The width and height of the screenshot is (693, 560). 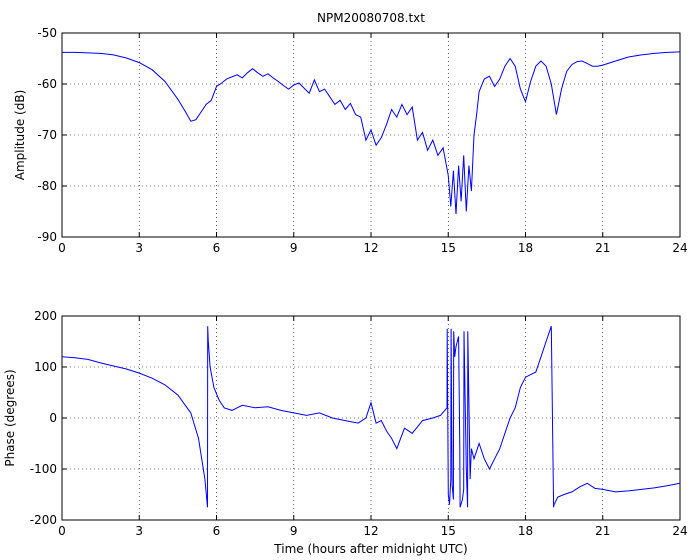 I want to click on phase-y-tick-label: 200, so click(x=45, y=316).